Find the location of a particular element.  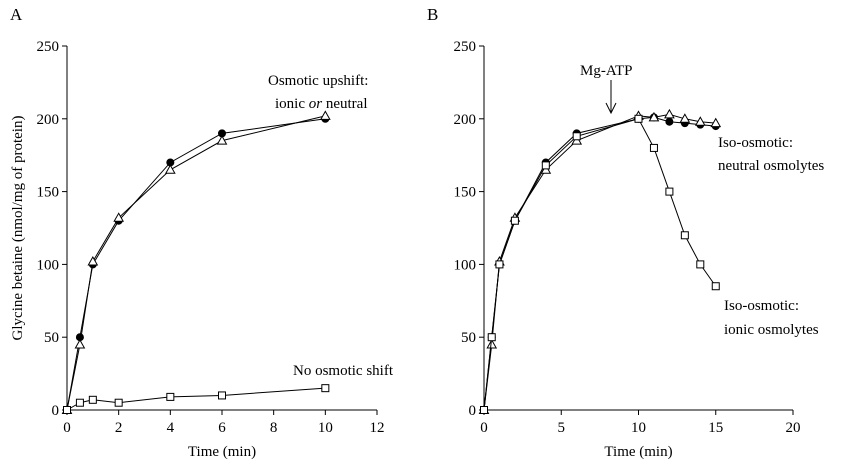

x-tick-label: 4 is located at coordinates (171, 428).